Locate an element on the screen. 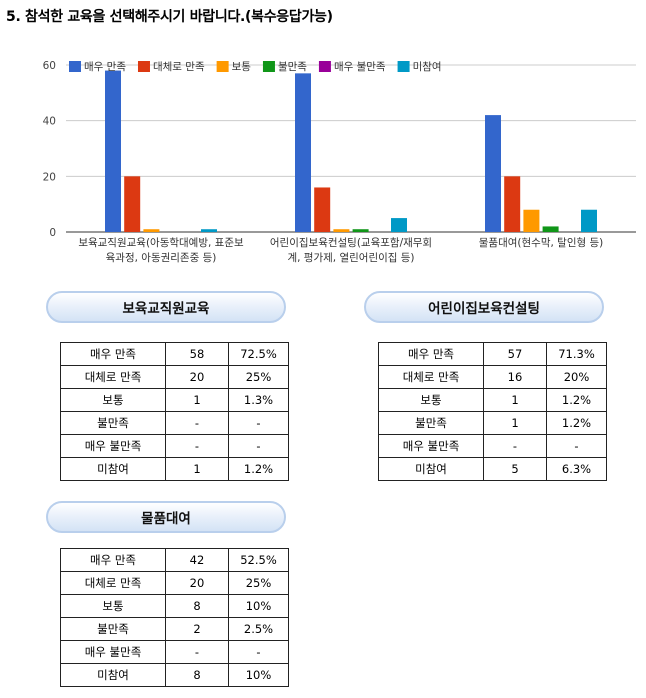 The image size is (646, 698). row-count: 16 is located at coordinates (515, 377).